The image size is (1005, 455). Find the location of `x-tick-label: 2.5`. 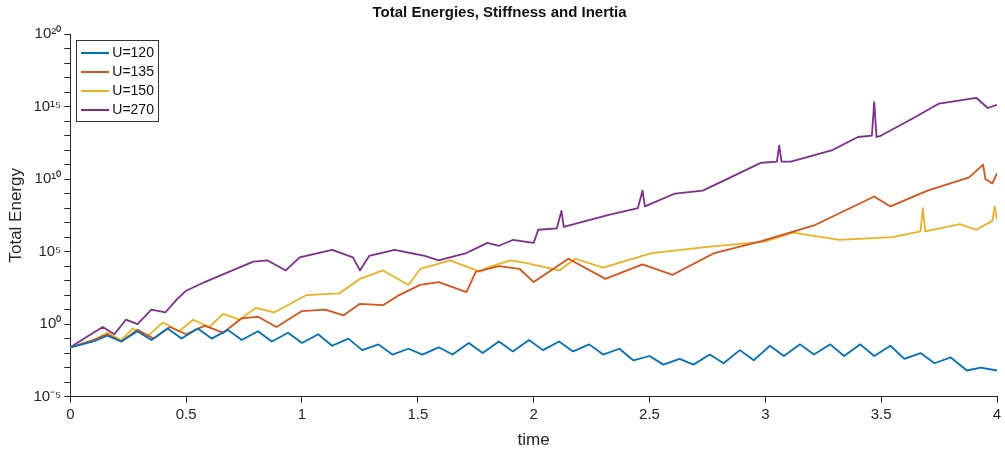

x-tick-label: 2.5 is located at coordinates (649, 413).